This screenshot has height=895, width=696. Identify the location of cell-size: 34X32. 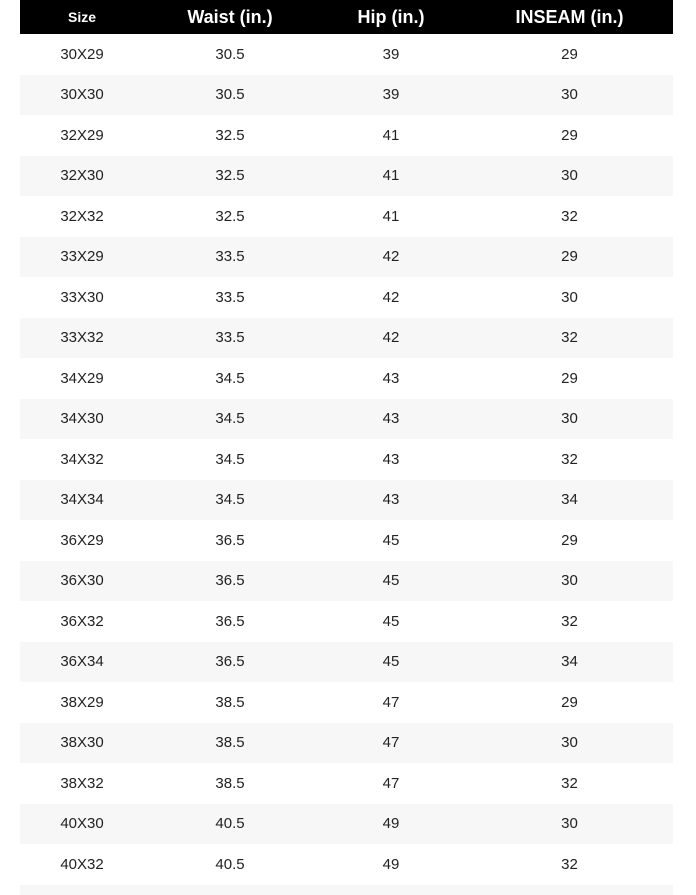
(82, 459).